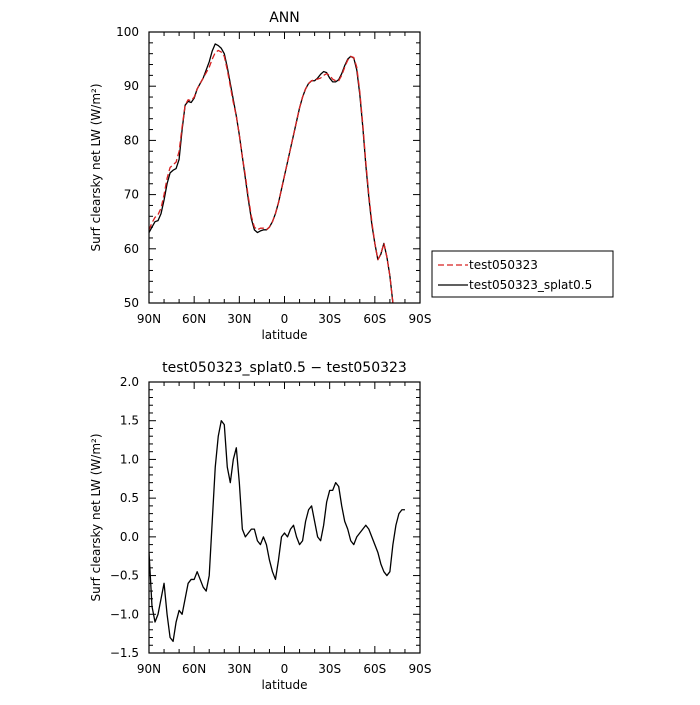 Image resolution: width=700 pixels, height=705 pixels. I want to click on panel1-x-tick-label: 90N, so click(149, 319).